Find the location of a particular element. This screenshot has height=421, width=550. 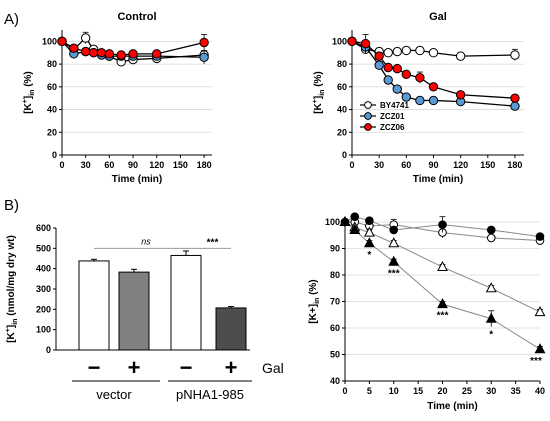

gal-sign: − is located at coordinates (94, 367).